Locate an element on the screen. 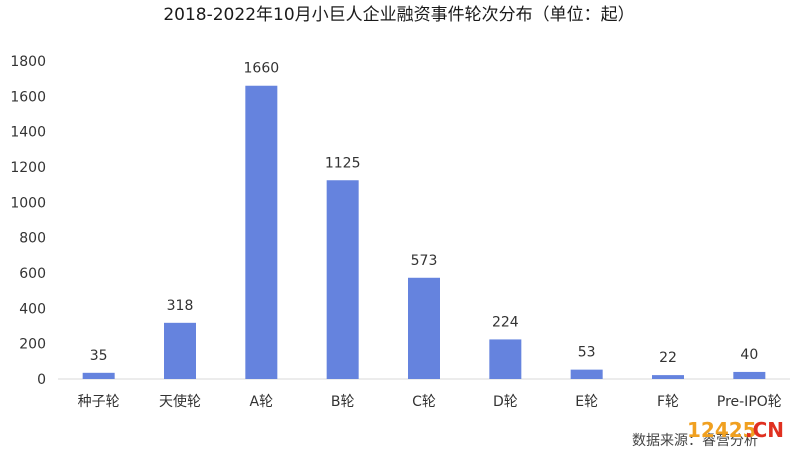 This screenshot has height=451, width=799. data-label-8: 40 is located at coordinates (749, 355).